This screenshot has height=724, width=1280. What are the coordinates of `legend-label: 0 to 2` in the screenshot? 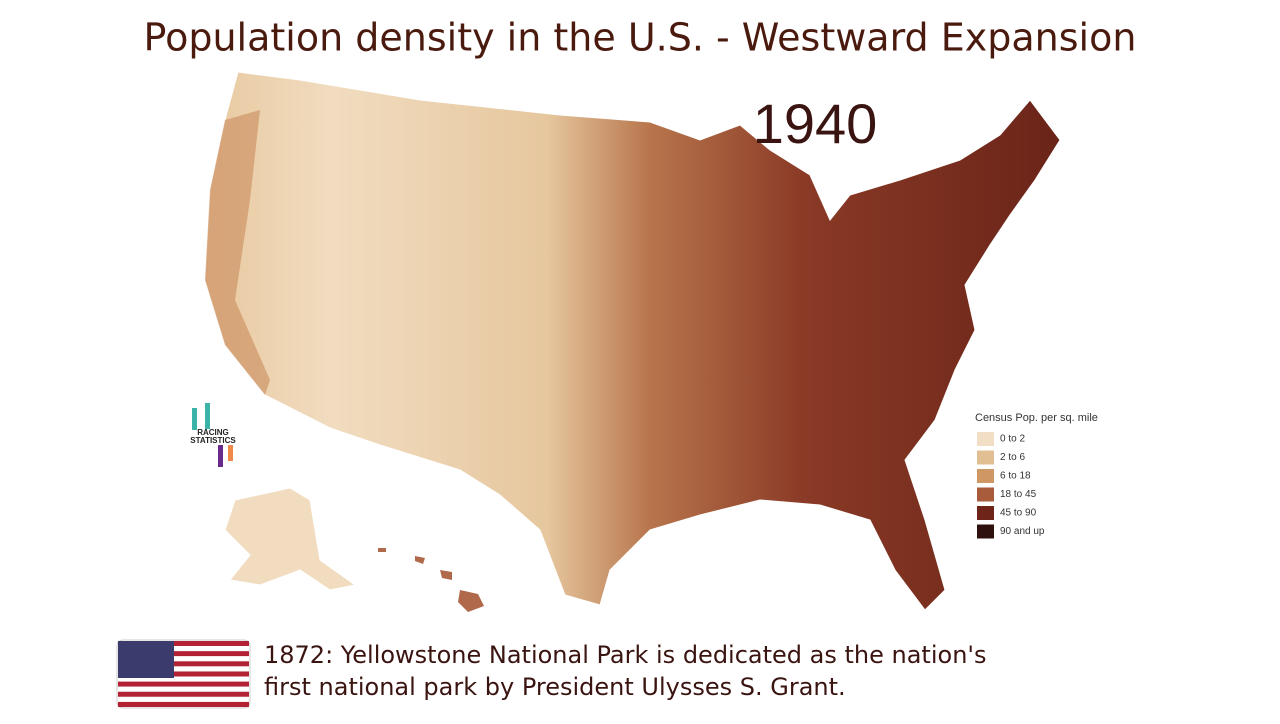 It's located at (1012, 439).